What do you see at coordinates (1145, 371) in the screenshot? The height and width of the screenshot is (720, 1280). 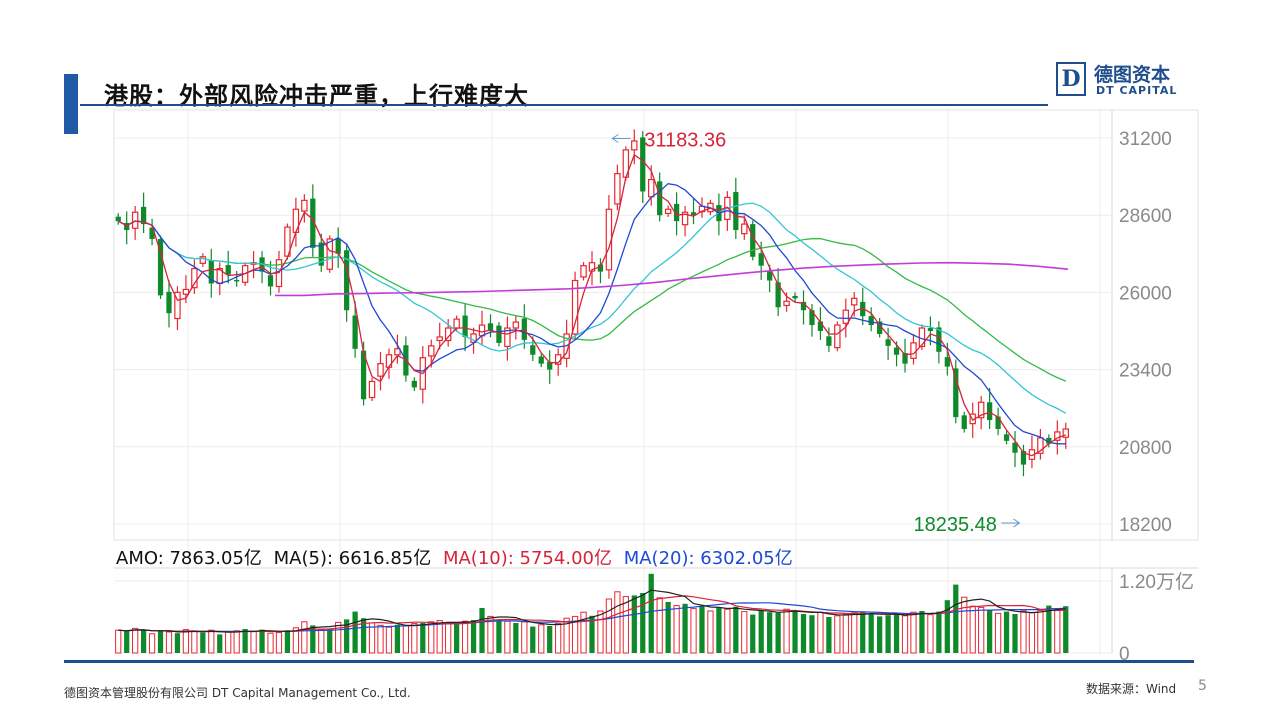 I see `price-tick-label: 23400` at bounding box center [1145, 371].